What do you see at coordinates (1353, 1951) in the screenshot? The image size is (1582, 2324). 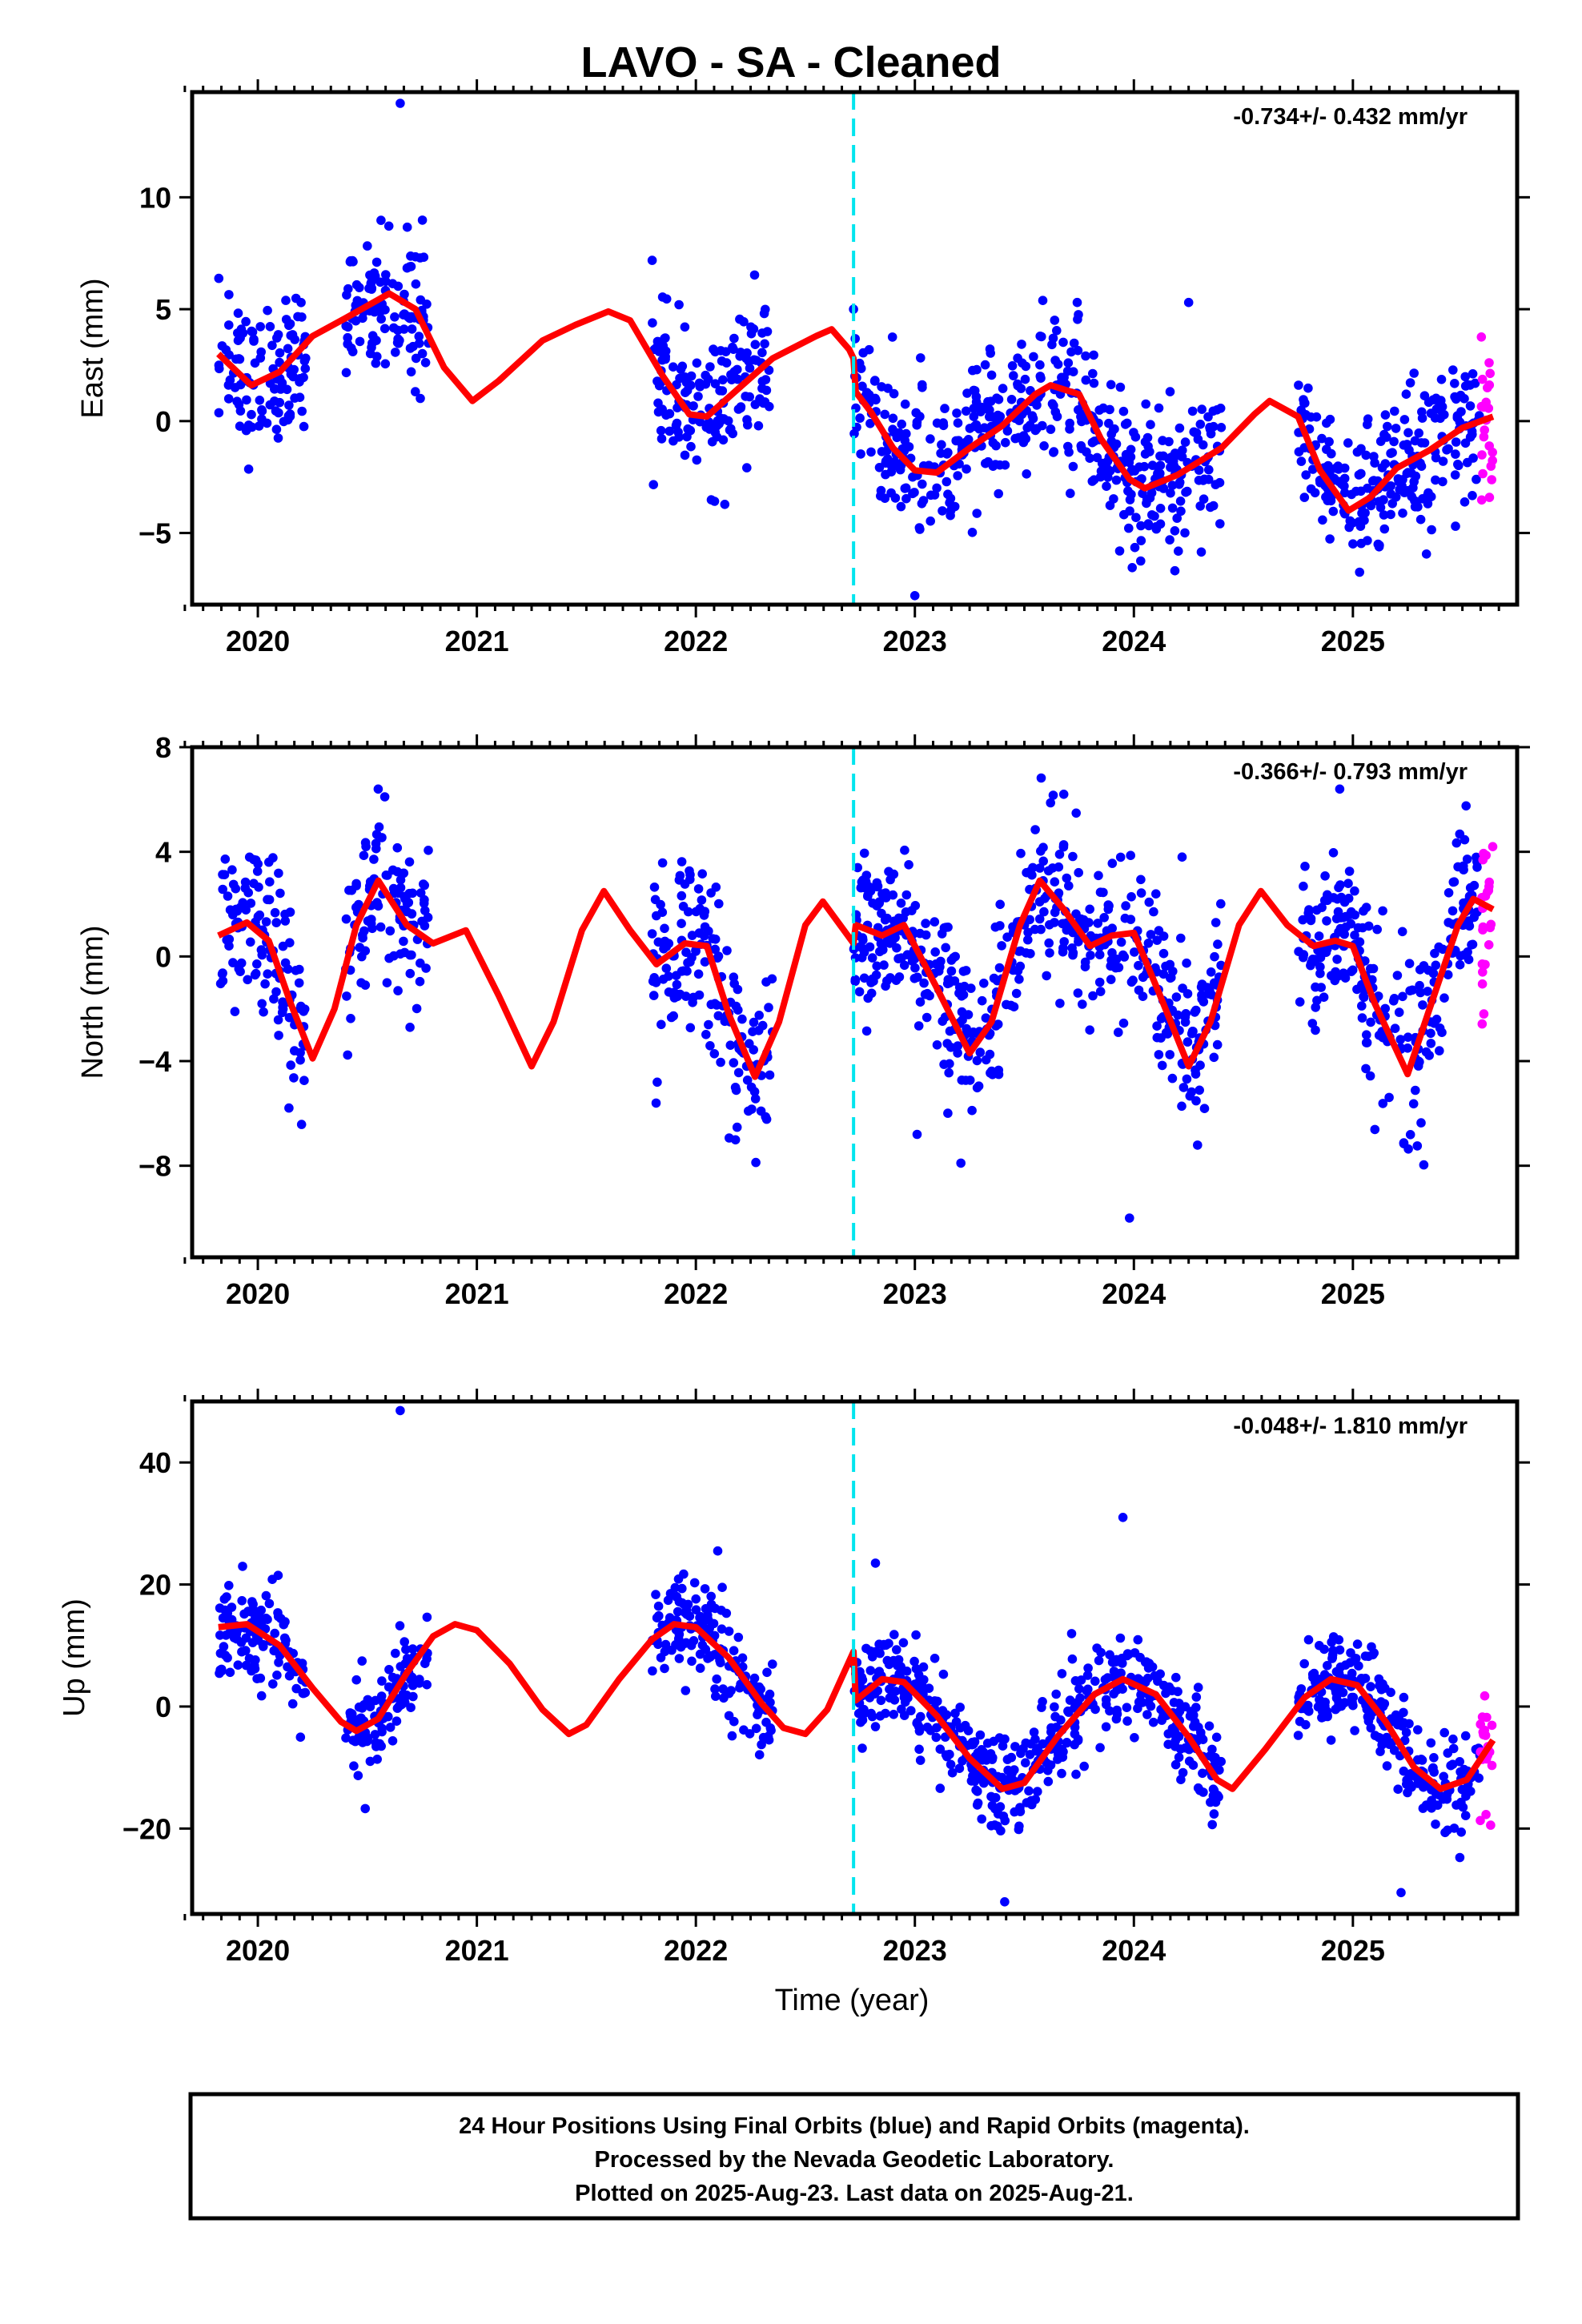 I see `up-x-tick-label: 2025` at bounding box center [1353, 1951].